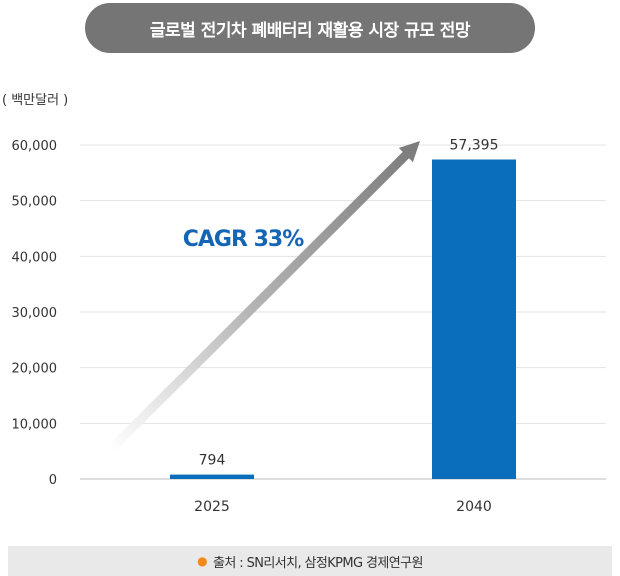 Image resolution: width=620 pixels, height=576 pixels. Describe the element at coordinates (212, 461) in the screenshot. I see `bar-value-label: 794` at that location.